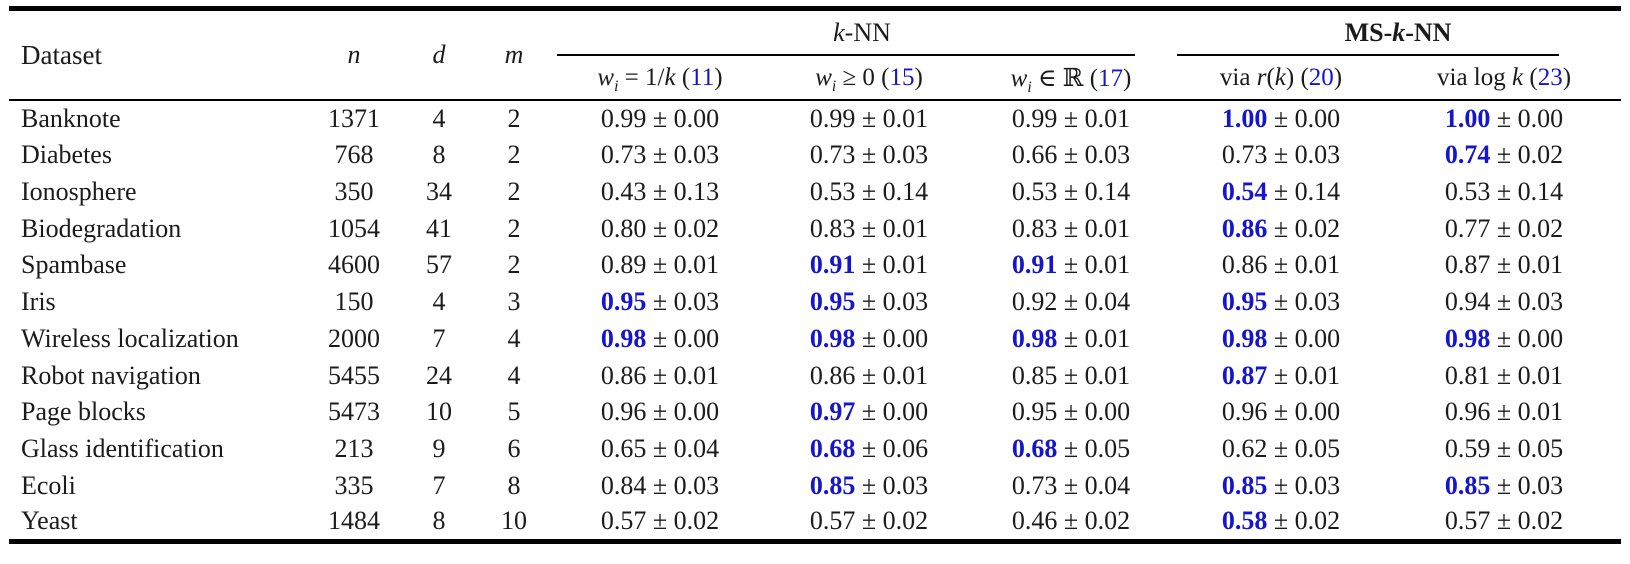 The image size is (1630, 564). Describe the element at coordinates (623, 265) in the screenshot. I see `accuracy-value: 0.89` at that location.